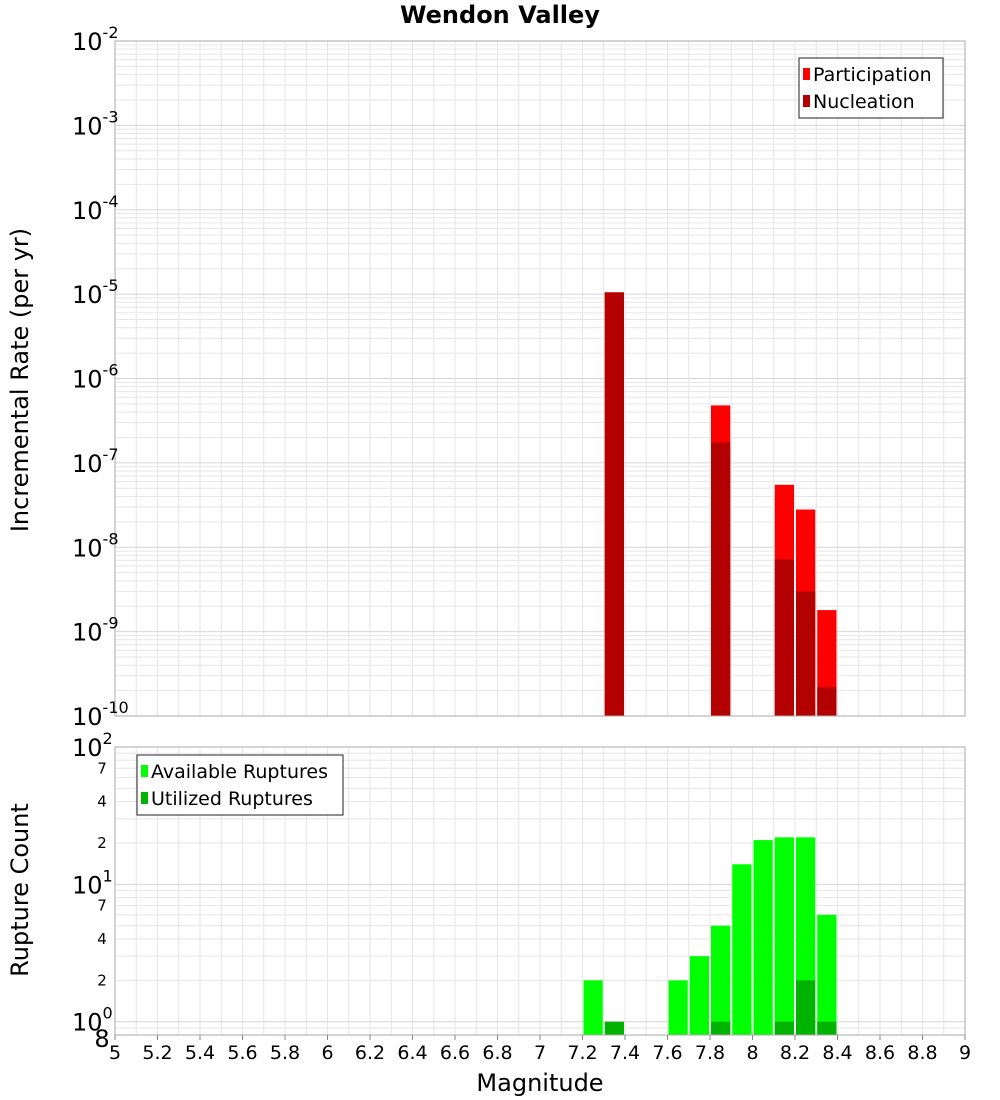 Image resolution: width=1000 pixels, height=1100 pixels. What do you see at coordinates (242, 1053) in the screenshot?
I see `x-tick-label: 5.6` at bounding box center [242, 1053].